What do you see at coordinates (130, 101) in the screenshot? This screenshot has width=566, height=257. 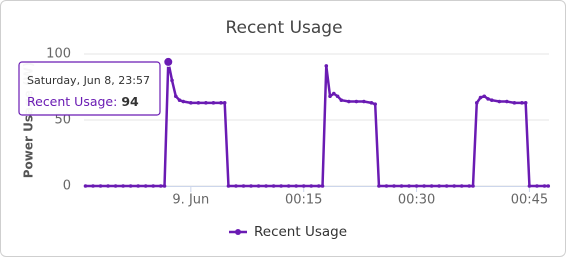 I see `tooltip-value: 94` at bounding box center [130, 101].